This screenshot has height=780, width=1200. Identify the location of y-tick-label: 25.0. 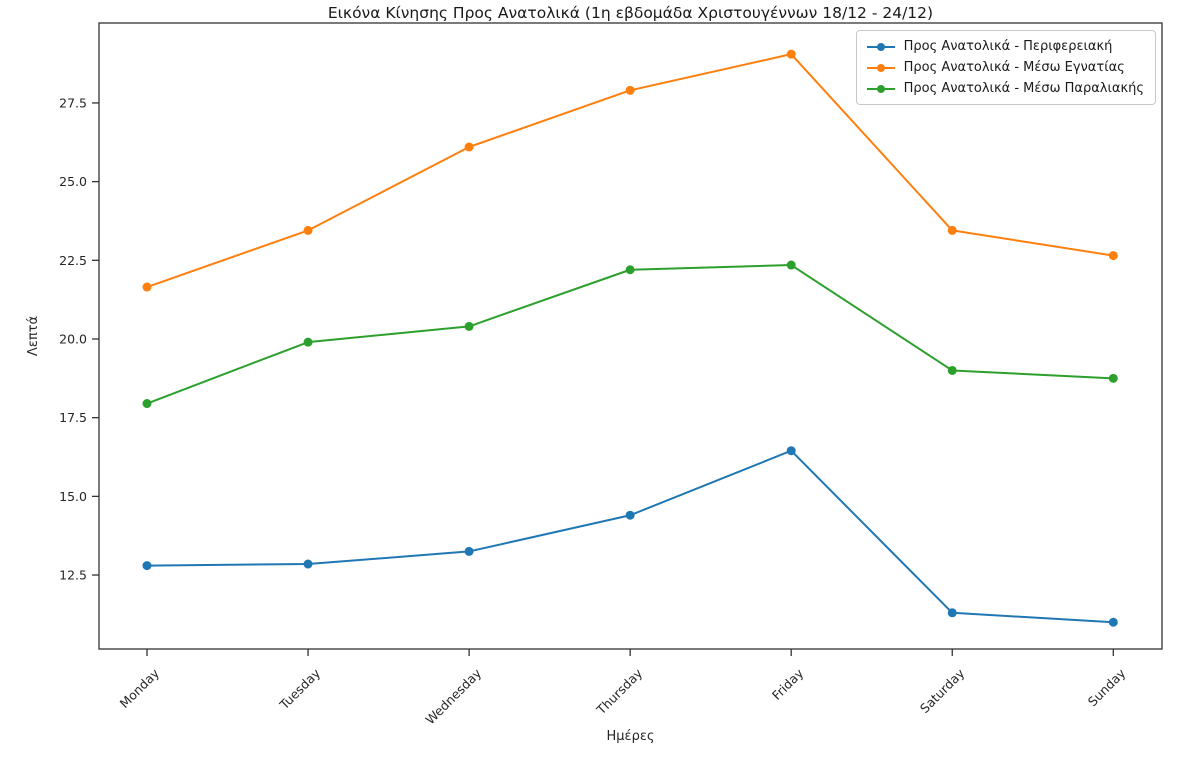
(73, 181).